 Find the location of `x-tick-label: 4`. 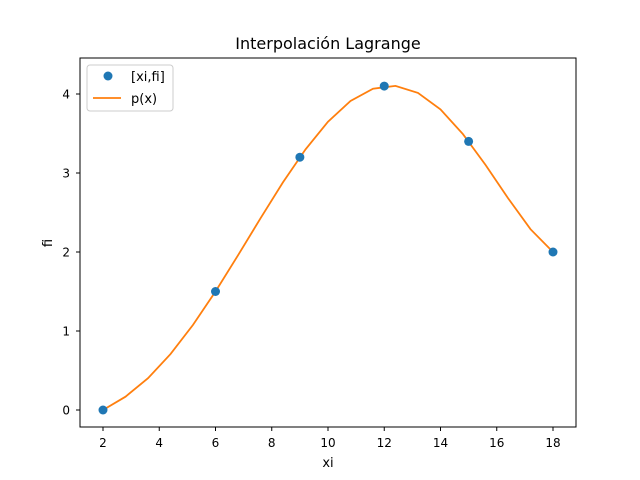

x-tick-label: 4 is located at coordinates (159, 443).